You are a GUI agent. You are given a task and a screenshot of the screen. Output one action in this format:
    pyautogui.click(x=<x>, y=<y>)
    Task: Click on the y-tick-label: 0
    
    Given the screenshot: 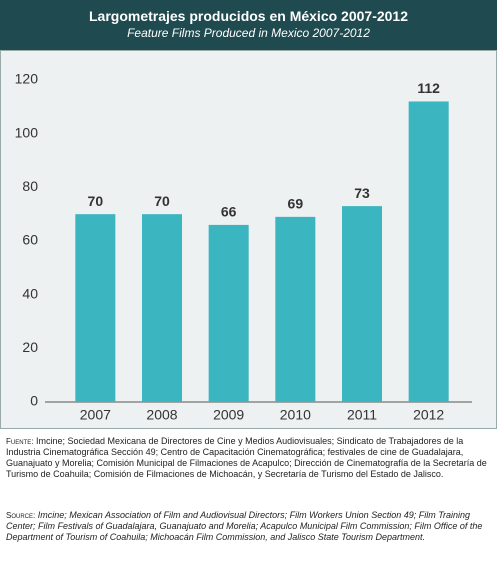 What is the action you would take?
    pyautogui.click(x=34, y=401)
    